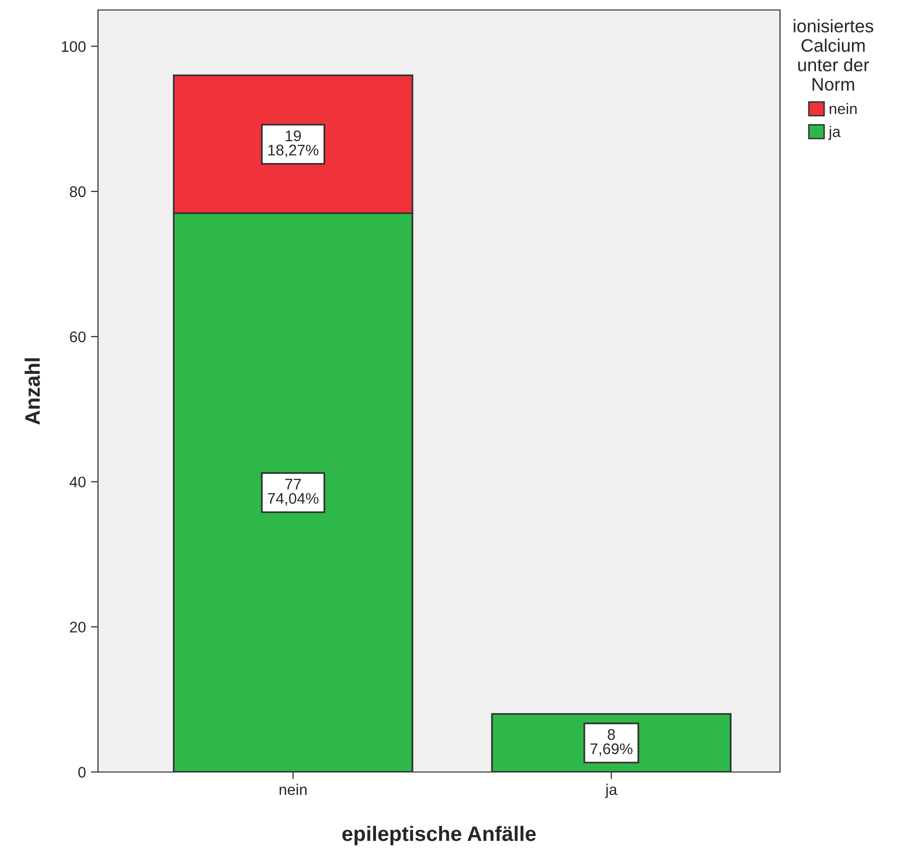 Image resolution: width=924 pixels, height=852 pixels. What do you see at coordinates (834, 55) in the screenshot?
I see `legend-title: ionisiertes Calcium unter der Norm` at bounding box center [834, 55].